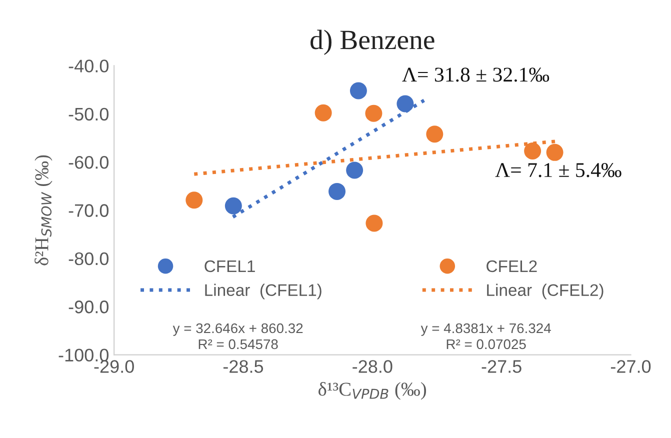  Describe the element at coordinates (630, 366) in the screenshot. I see `x-tick-label: -27.0` at that location.